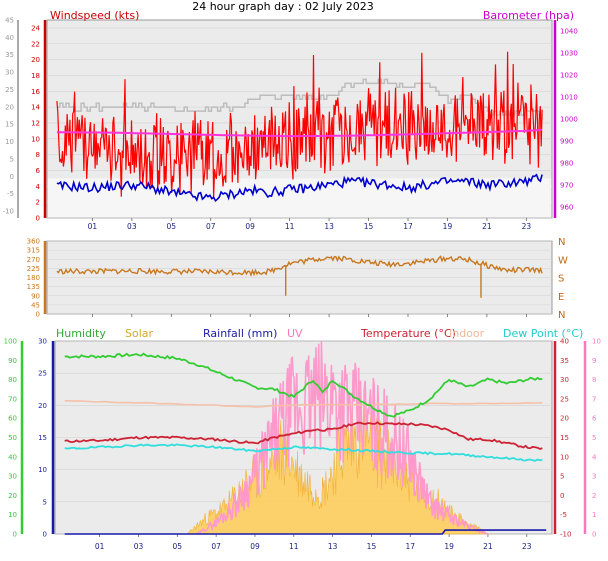 This screenshot has height=561, width=608. What do you see at coordinates (299, 188) in the screenshot?
I see `series-average-wind` at bounding box center [299, 188].